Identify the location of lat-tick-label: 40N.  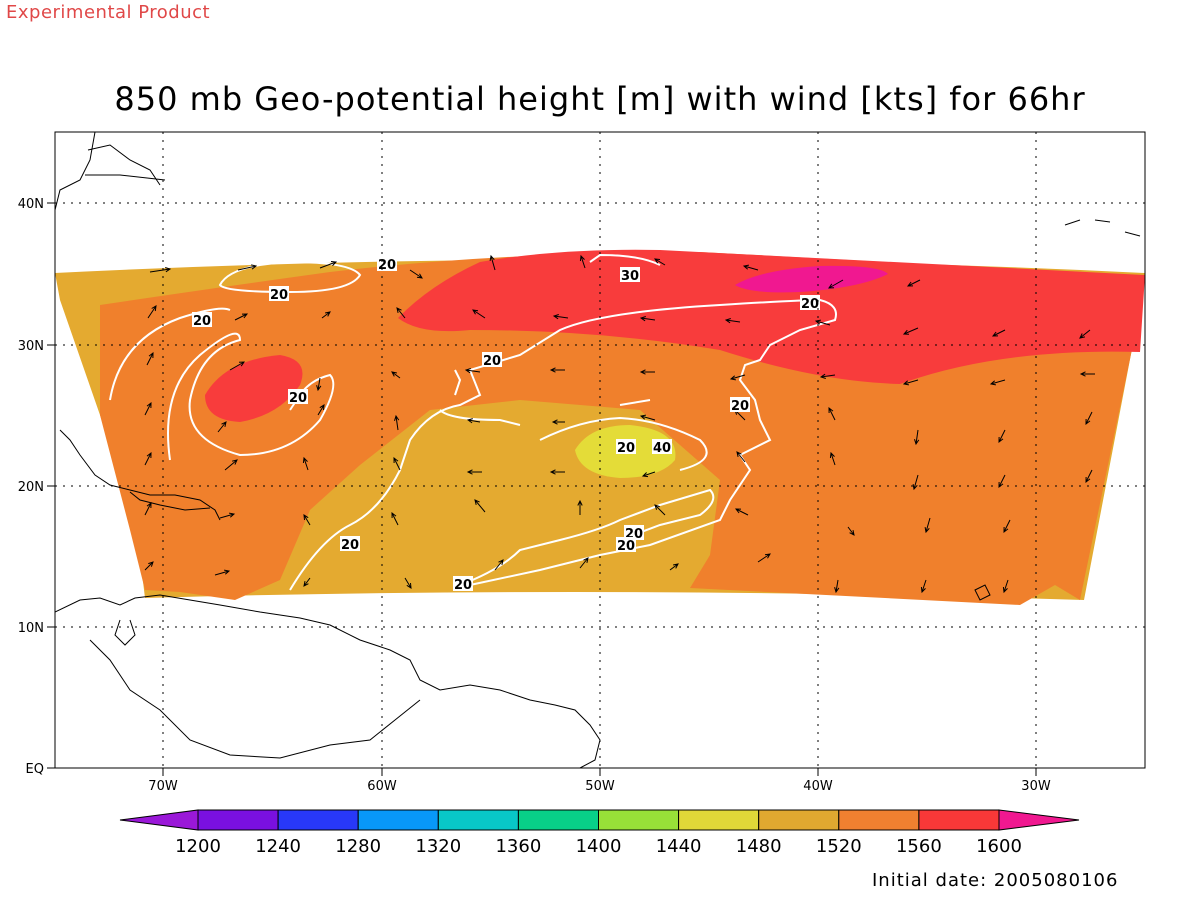
(31, 204).